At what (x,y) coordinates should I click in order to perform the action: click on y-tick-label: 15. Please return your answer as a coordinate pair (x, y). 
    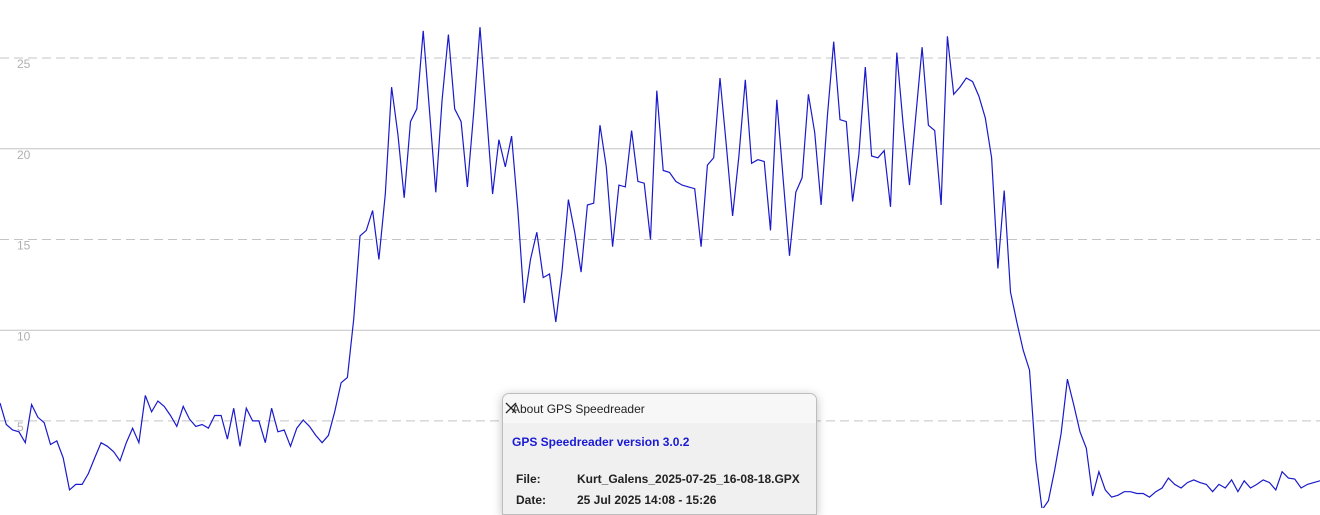
    Looking at the image, I should click on (24, 246).